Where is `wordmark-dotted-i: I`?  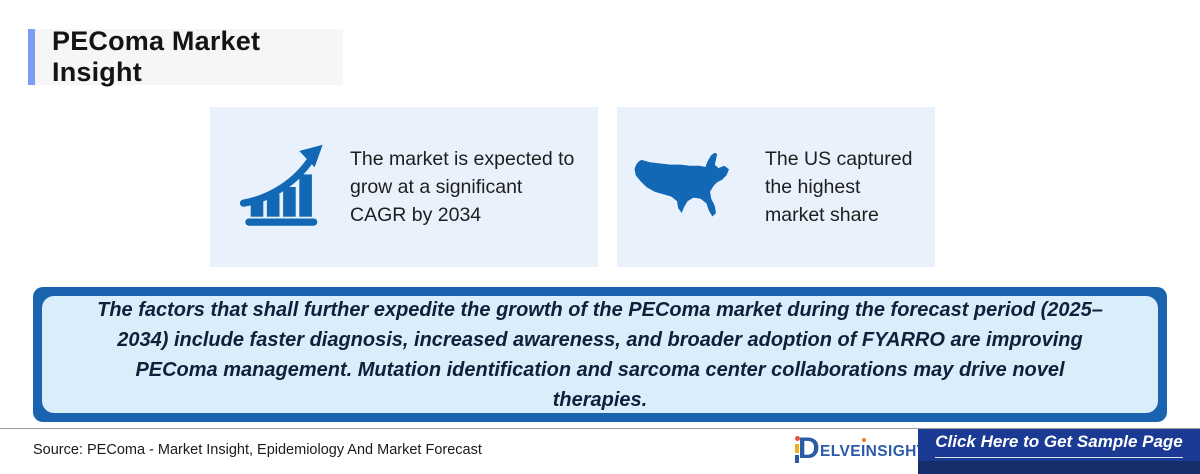 wordmark-dotted-i: I is located at coordinates (863, 451).